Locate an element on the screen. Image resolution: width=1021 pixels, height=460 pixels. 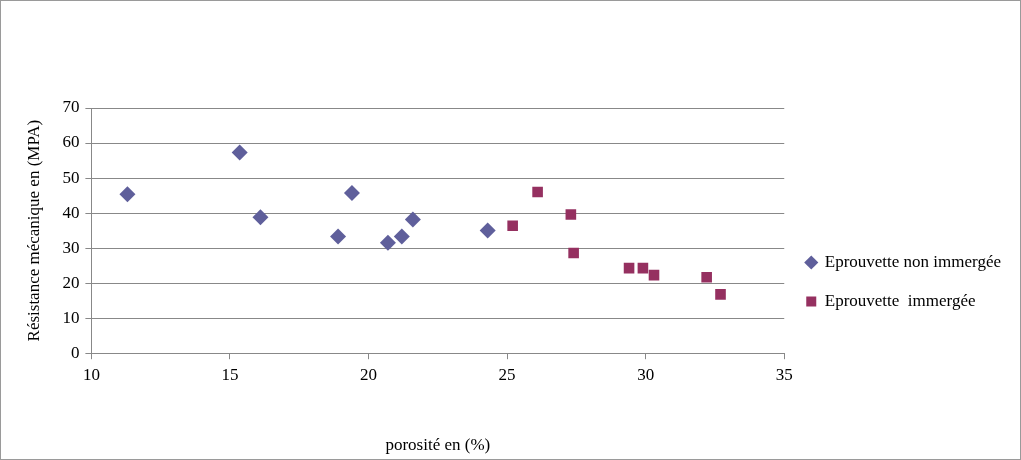
x-tick-label: 15 is located at coordinates (230, 374).